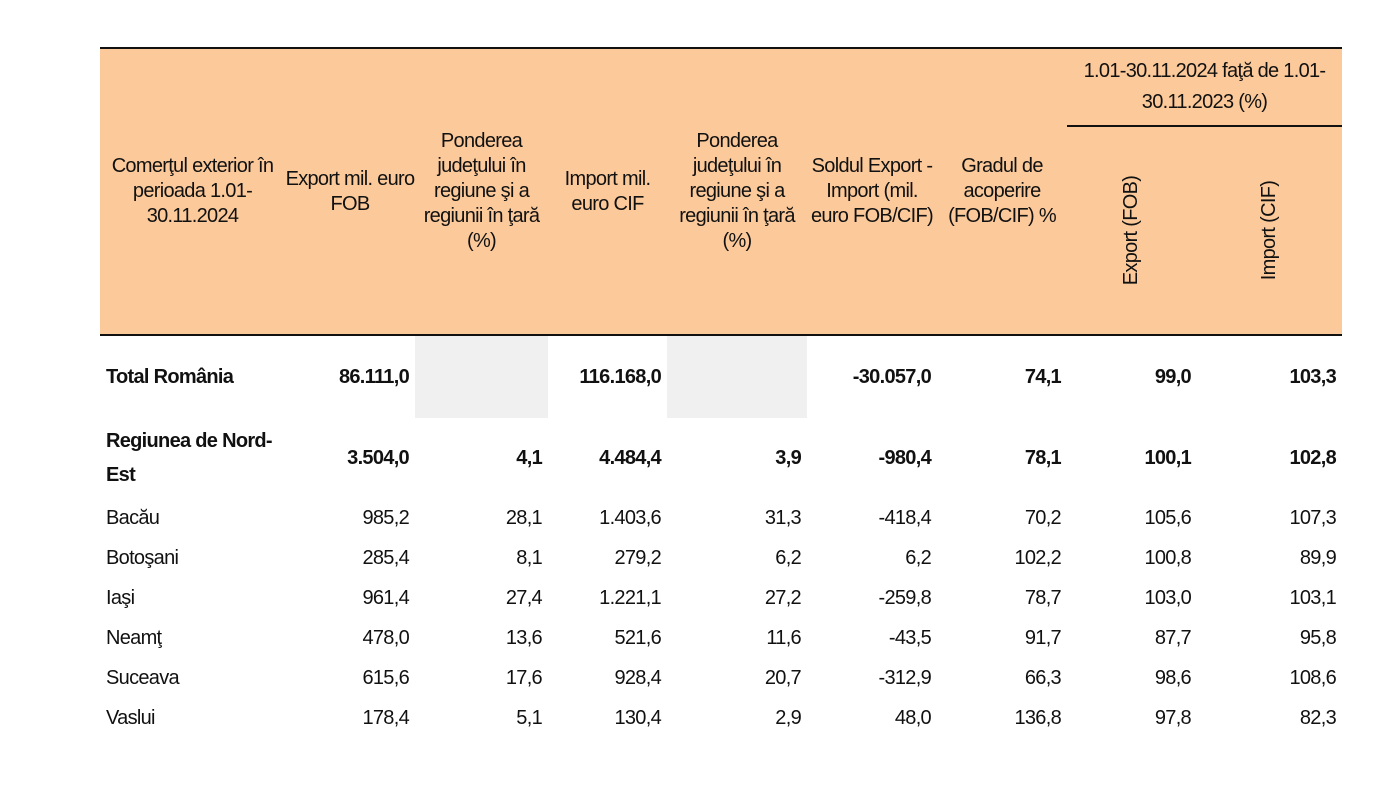 Image resolution: width=1386 pixels, height=800 pixels. What do you see at coordinates (918, 557) in the screenshot?
I see `cell-balance: 6,2` at bounding box center [918, 557].